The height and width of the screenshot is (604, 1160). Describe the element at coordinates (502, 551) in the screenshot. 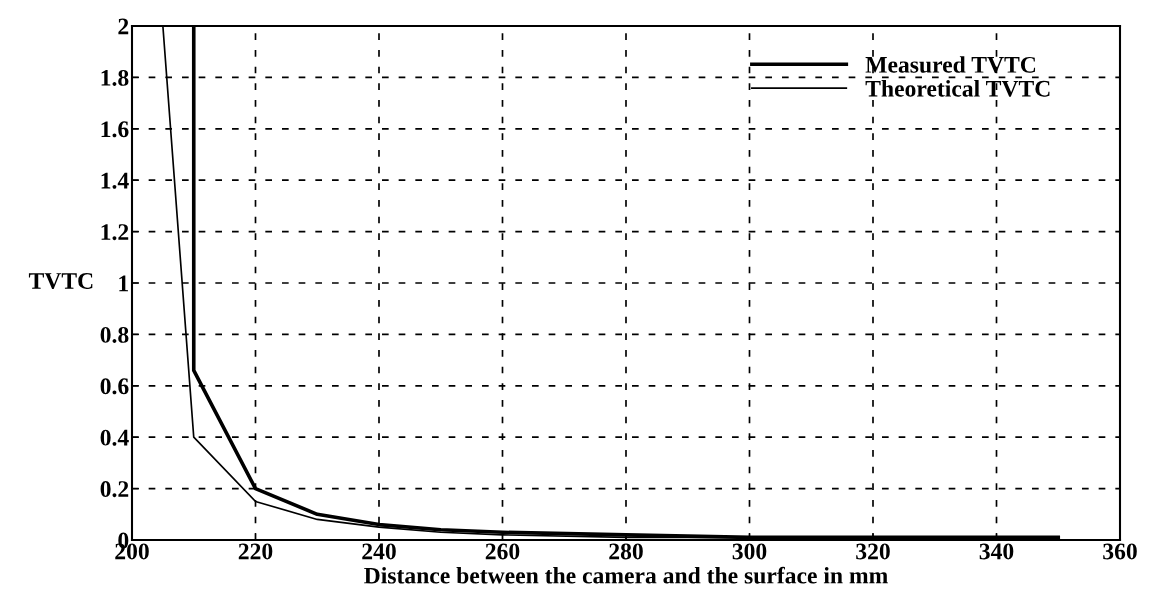

I see `x-tick-label: 260` at that location.